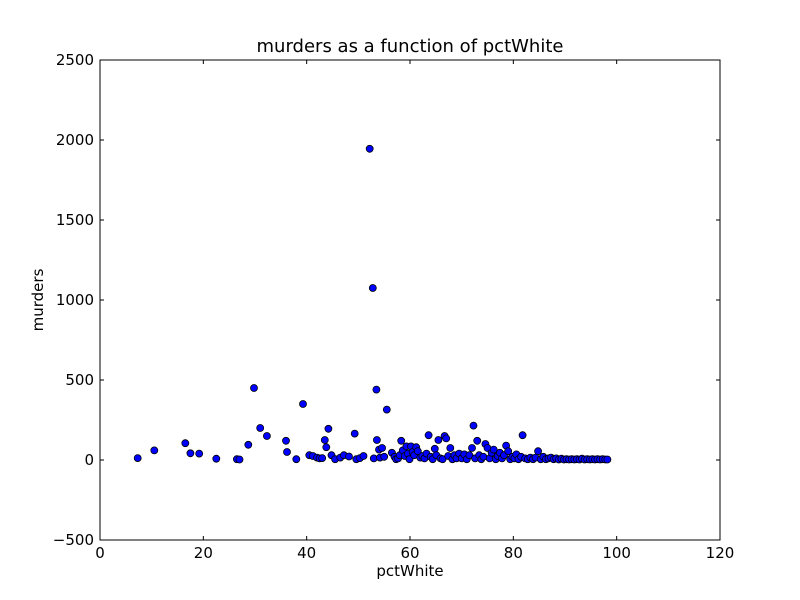 The width and height of the screenshot is (800, 600). Describe the element at coordinates (513, 553) in the screenshot. I see `x-tick-label: 80` at that location.